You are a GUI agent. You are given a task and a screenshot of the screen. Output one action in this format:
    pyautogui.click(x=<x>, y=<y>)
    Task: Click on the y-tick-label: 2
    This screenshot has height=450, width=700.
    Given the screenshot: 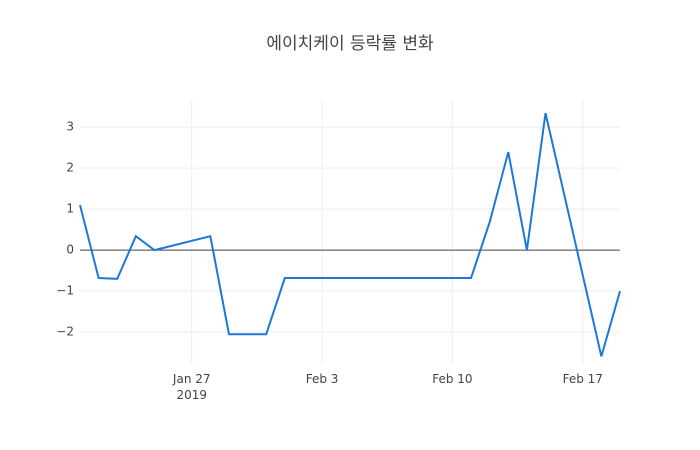 What is the action you would take?
    pyautogui.click(x=70, y=168)
    